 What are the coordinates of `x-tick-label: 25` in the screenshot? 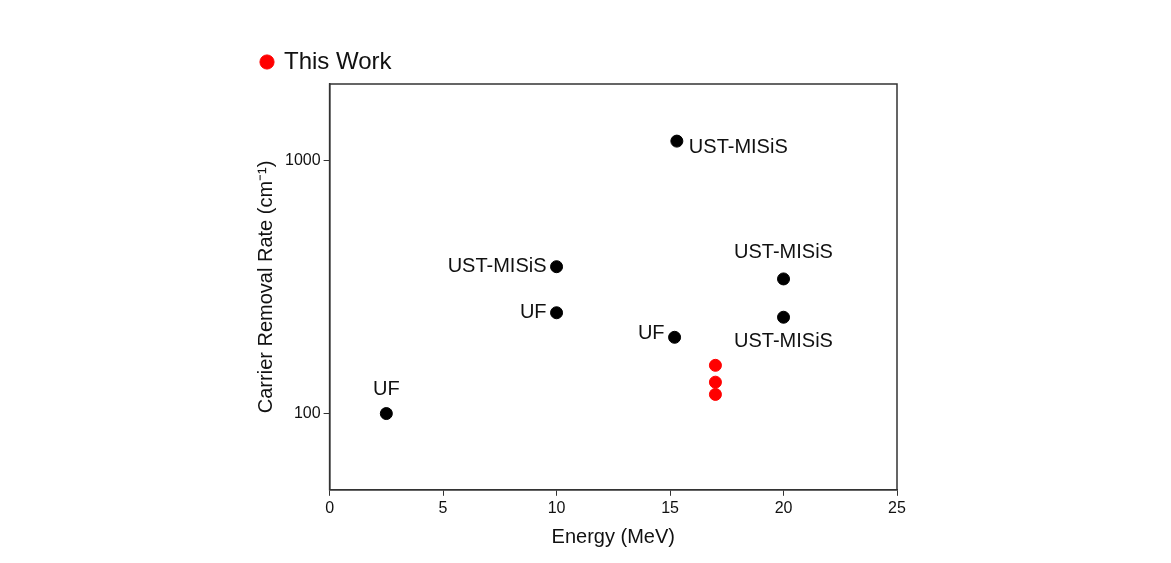 It's located at (897, 507).